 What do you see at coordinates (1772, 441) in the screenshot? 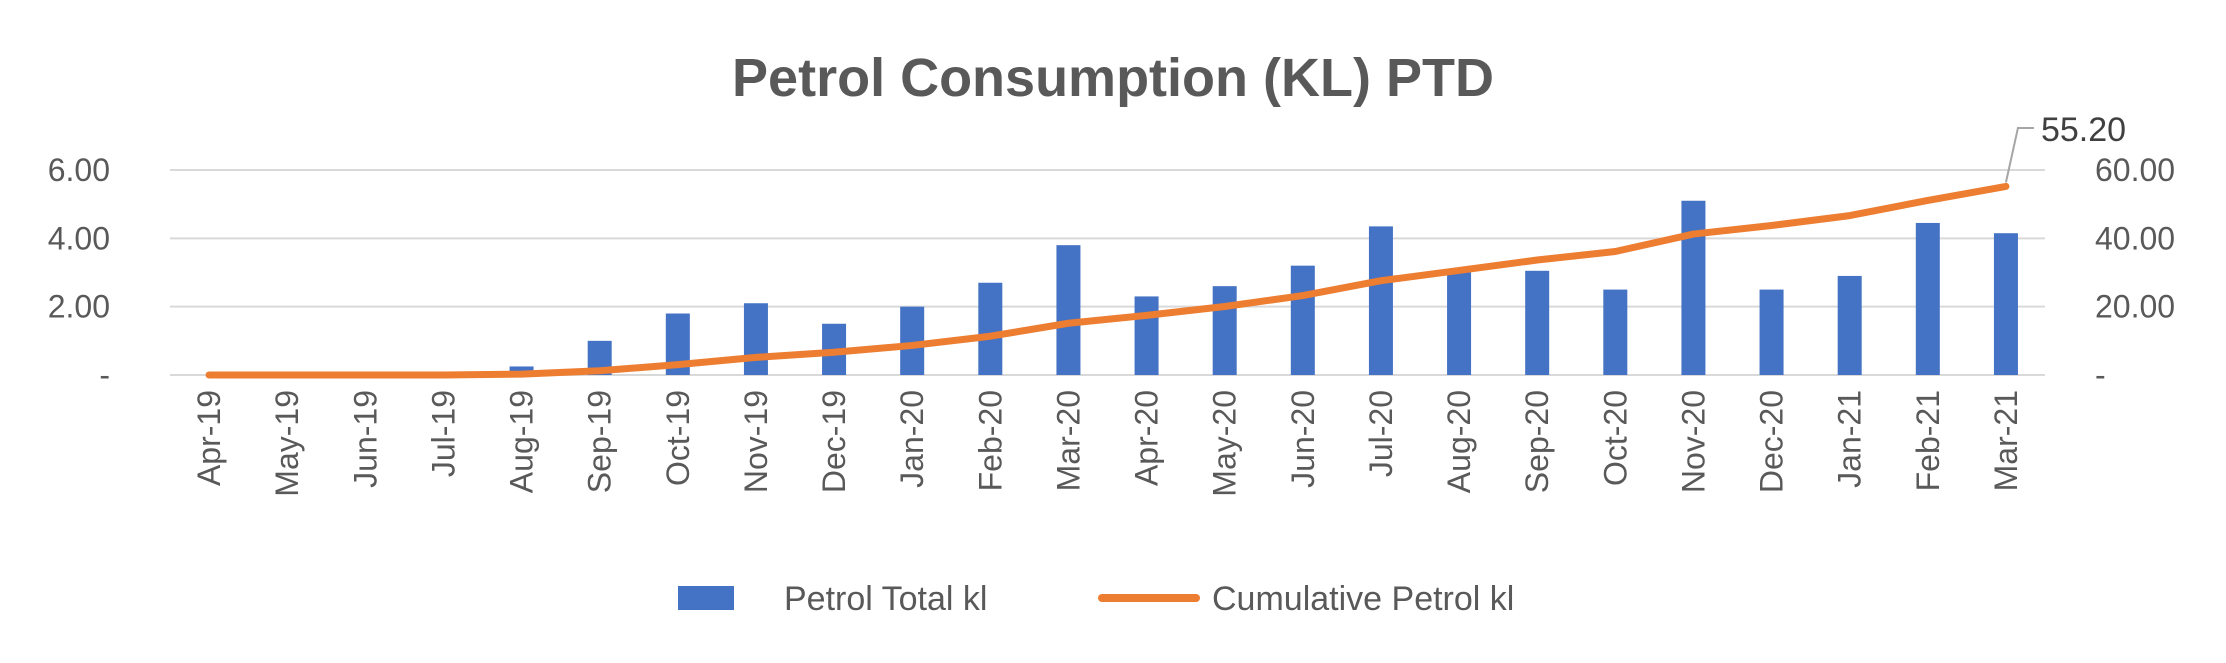
I see `x-tick-label: Dec-20` at bounding box center [1772, 441].